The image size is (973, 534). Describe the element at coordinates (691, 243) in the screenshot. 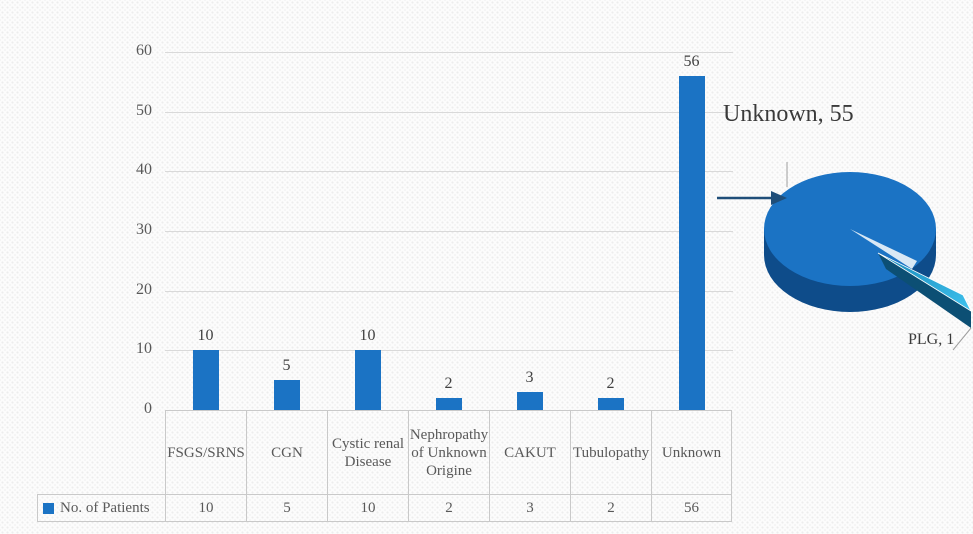

I see `bar-unknown` at that location.